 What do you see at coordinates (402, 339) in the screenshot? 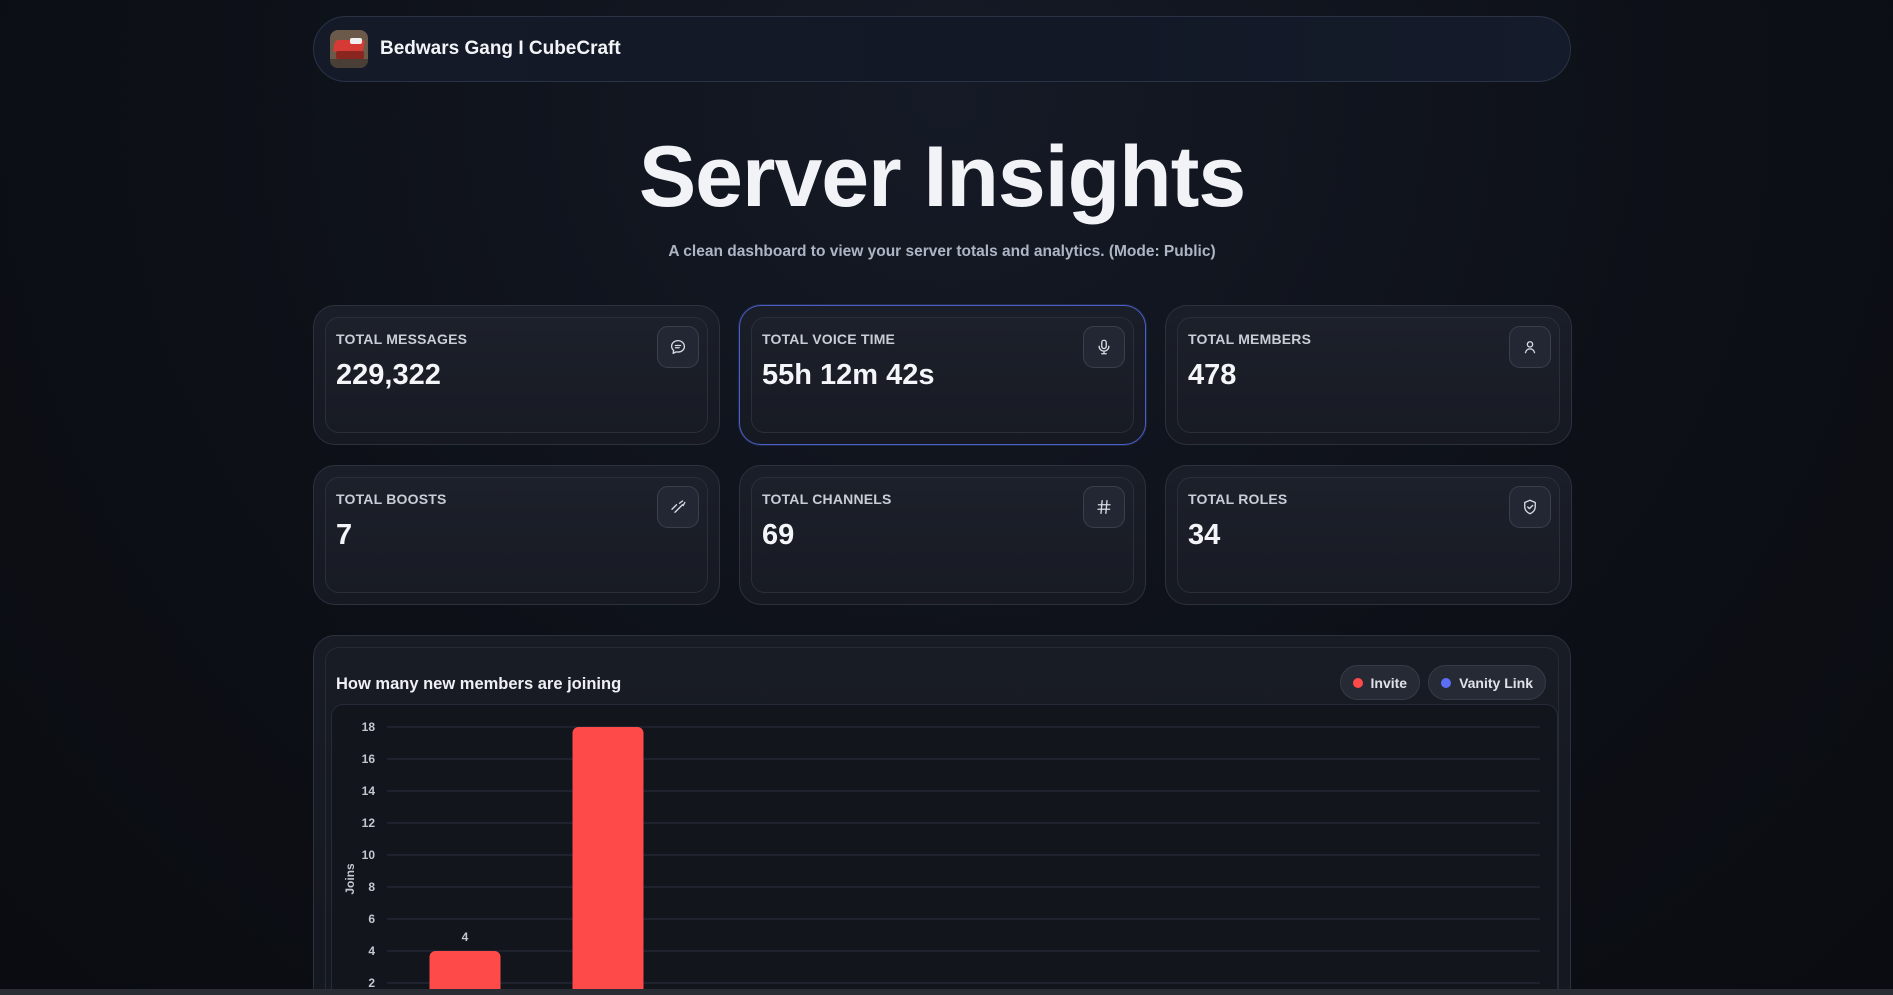
I see `stat-label: TOTAL MESSAGES` at bounding box center [402, 339].